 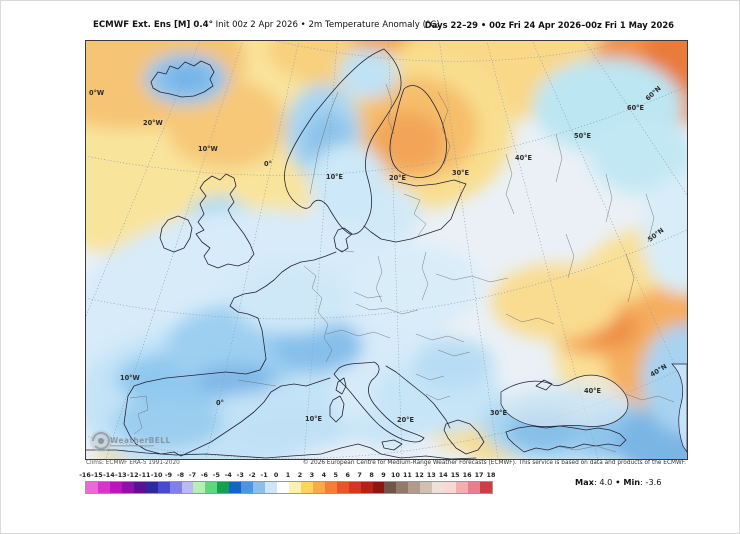 I want to click on model-name: ECMWF Ext. Ens [M] 0.4°, so click(x=153, y=25).